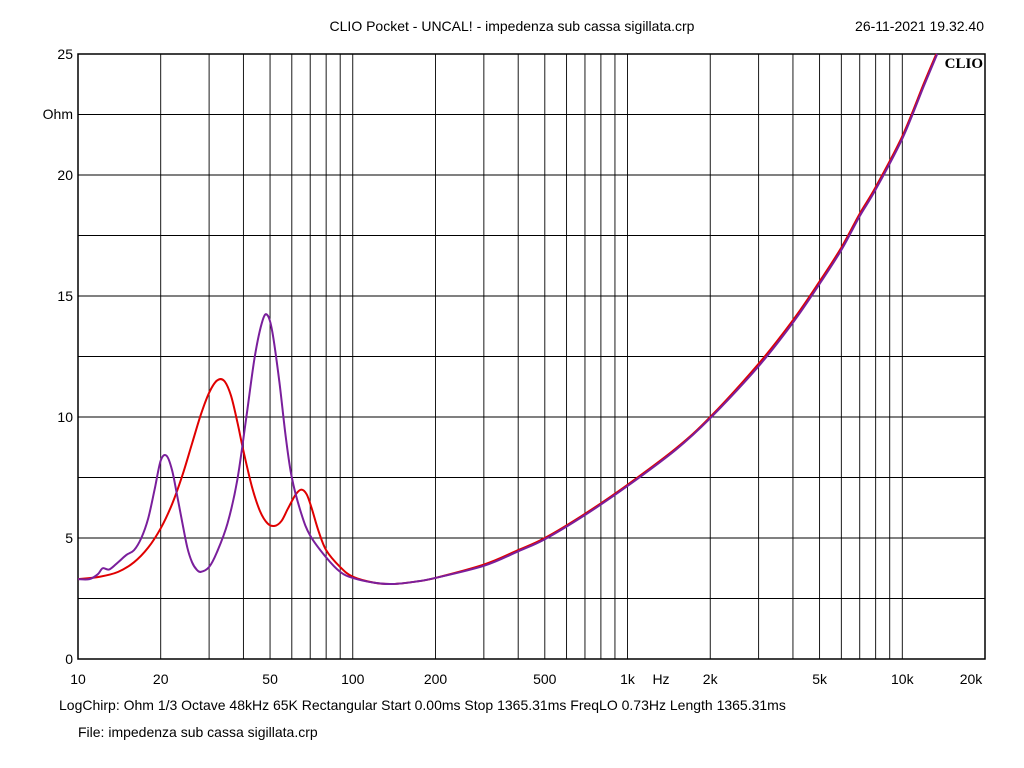 The height and width of the screenshot is (768, 1024). I want to click on y-tick-label: 0, so click(69, 659).